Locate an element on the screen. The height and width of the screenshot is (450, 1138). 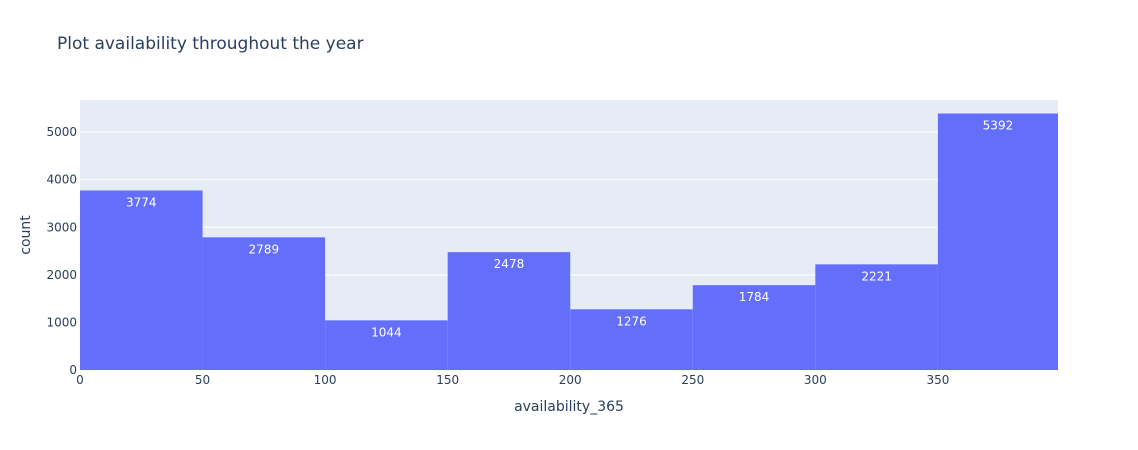
y-tick-label: 1000 is located at coordinates (61, 322).